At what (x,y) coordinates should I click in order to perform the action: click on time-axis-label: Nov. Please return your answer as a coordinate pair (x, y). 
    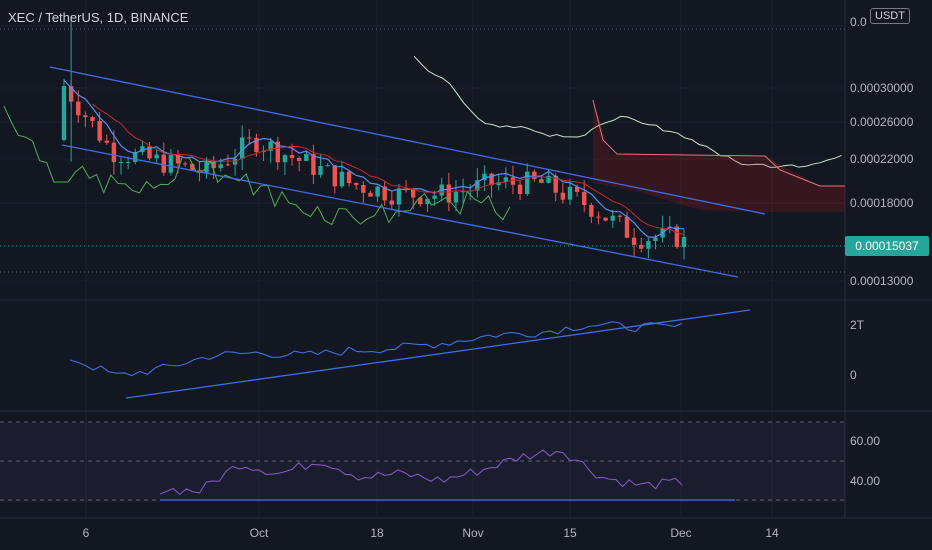
    Looking at the image, I should click on (473, 533).